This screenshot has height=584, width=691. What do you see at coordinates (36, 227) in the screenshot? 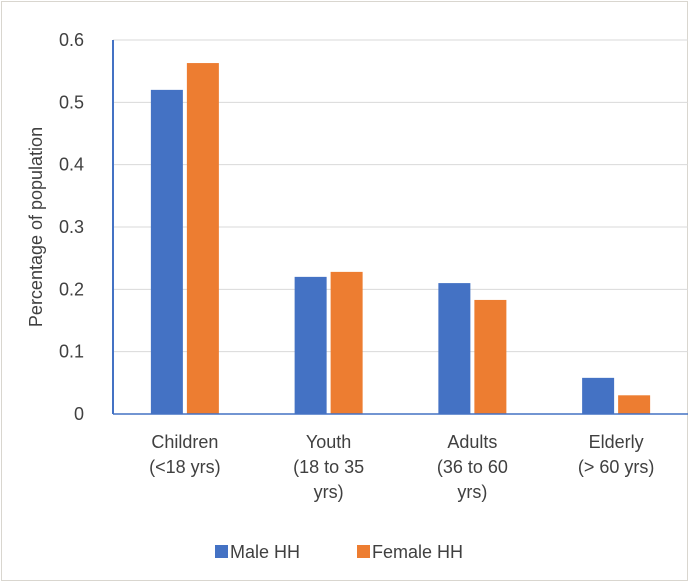
I see `y-axis-title: Percentage of population` at bounding box center [36, 227].